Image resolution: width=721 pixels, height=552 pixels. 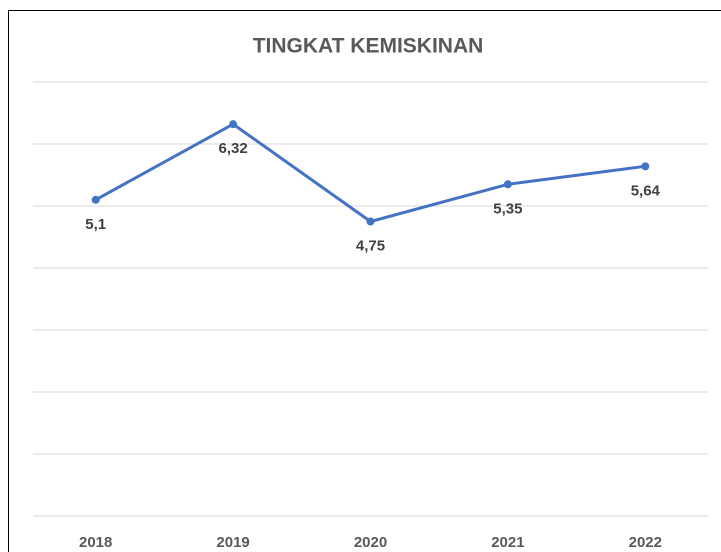 What do you see at coordinates (645, 542) in the screenshot?
I see `x-tick-label: 2022` at bounding box center [645, 542].